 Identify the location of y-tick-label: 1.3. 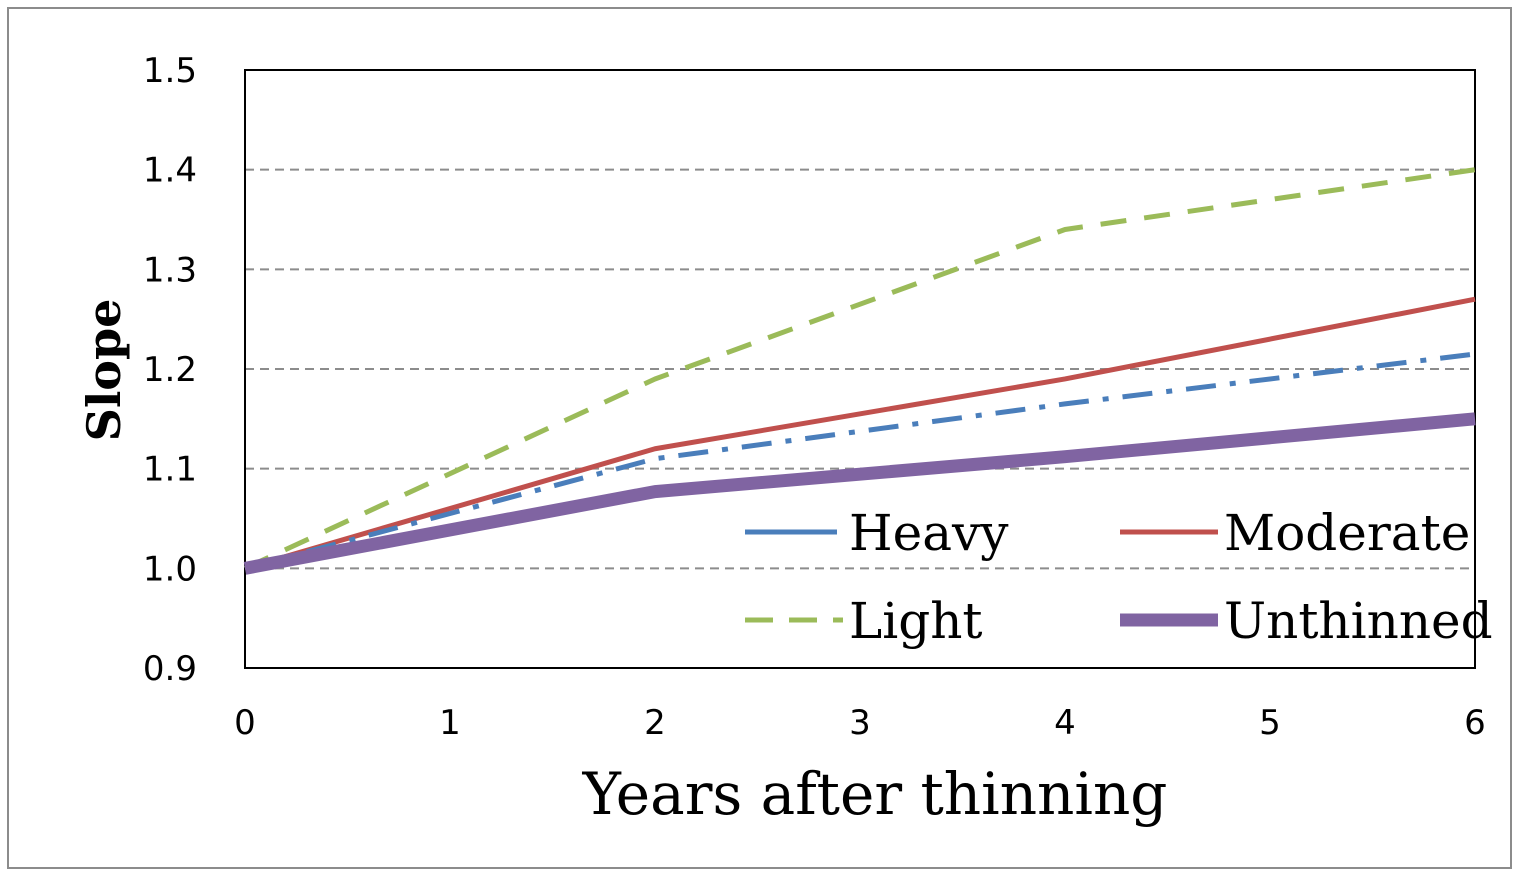
(170, 270).